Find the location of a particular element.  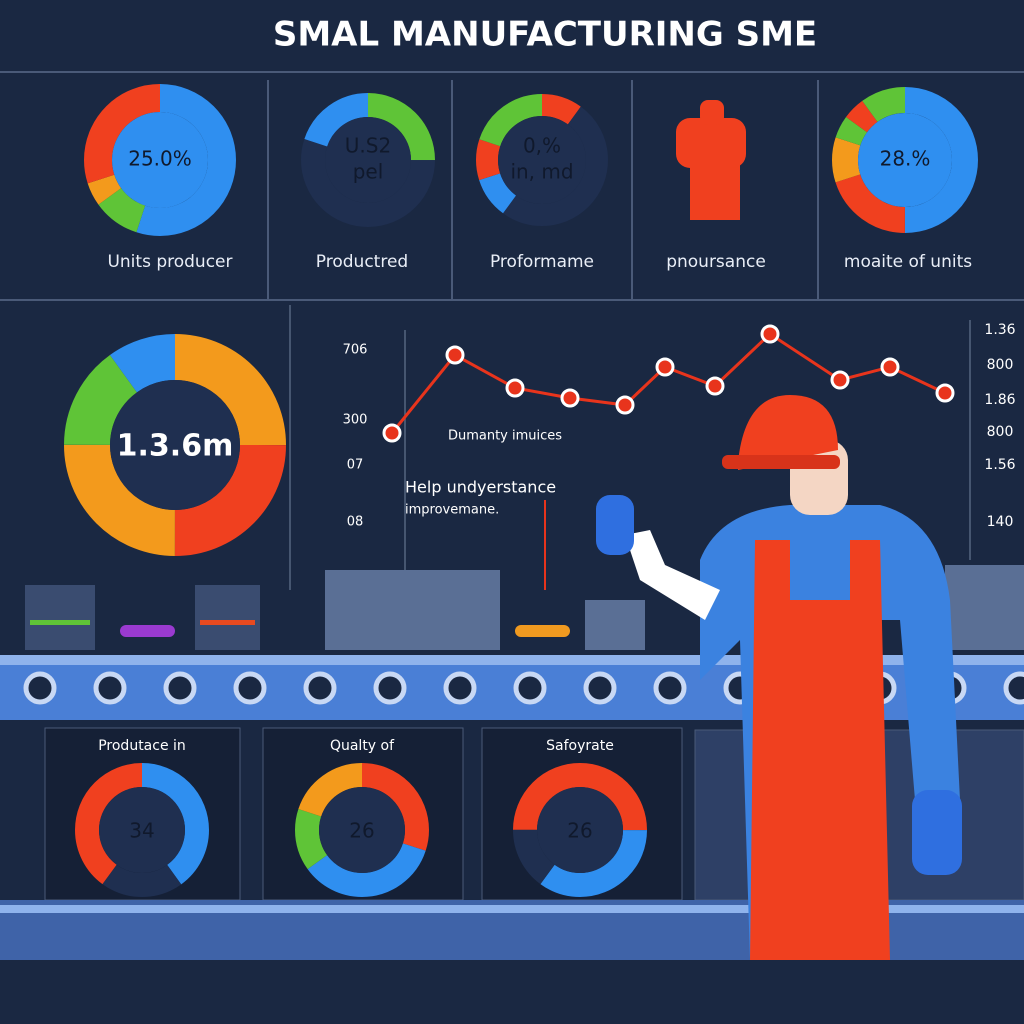

gauge-value: 26 is located at coordinates (361, 831).